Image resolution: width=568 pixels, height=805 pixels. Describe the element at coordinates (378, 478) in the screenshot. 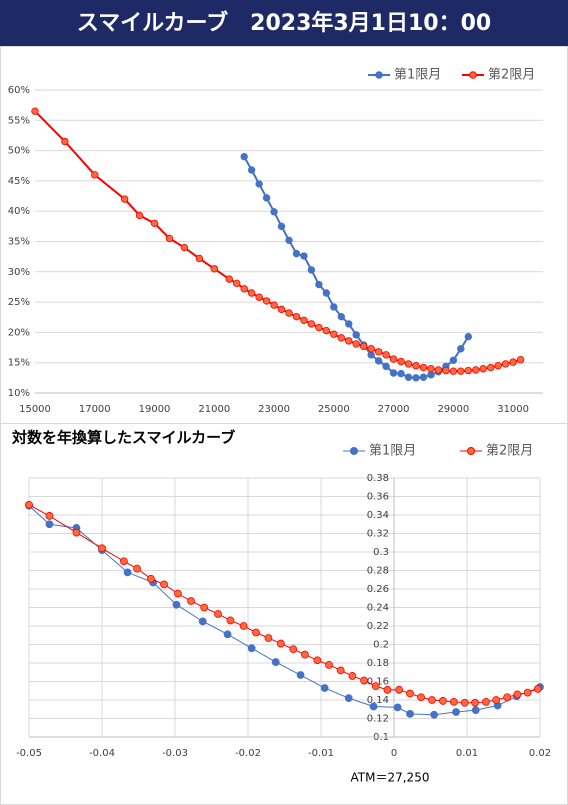

I see `y-tick-label: 0.38` at that location.